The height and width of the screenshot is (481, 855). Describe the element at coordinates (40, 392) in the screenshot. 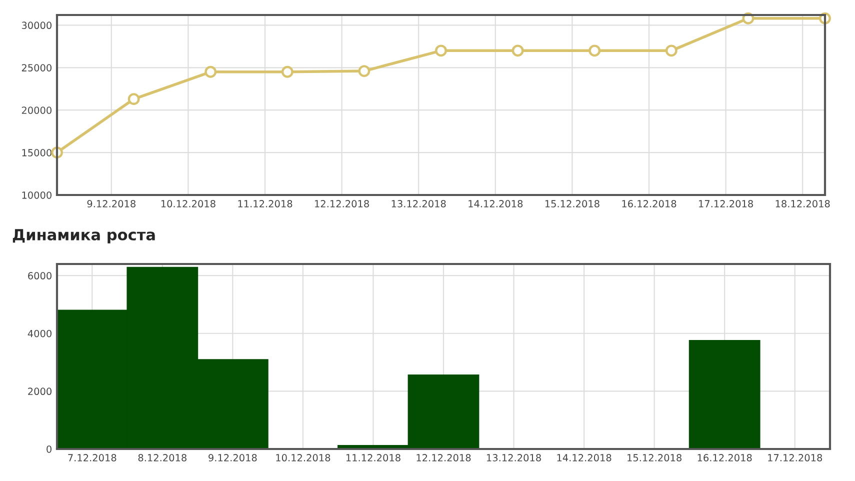

I see `y-tick-label: 2000` at that location.